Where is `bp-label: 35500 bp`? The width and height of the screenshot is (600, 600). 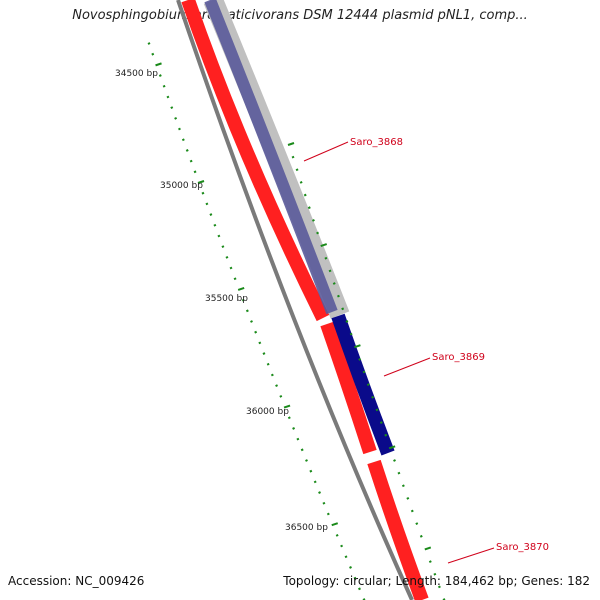 bp-label: 35500 bp is located at coordinates (226, 299).